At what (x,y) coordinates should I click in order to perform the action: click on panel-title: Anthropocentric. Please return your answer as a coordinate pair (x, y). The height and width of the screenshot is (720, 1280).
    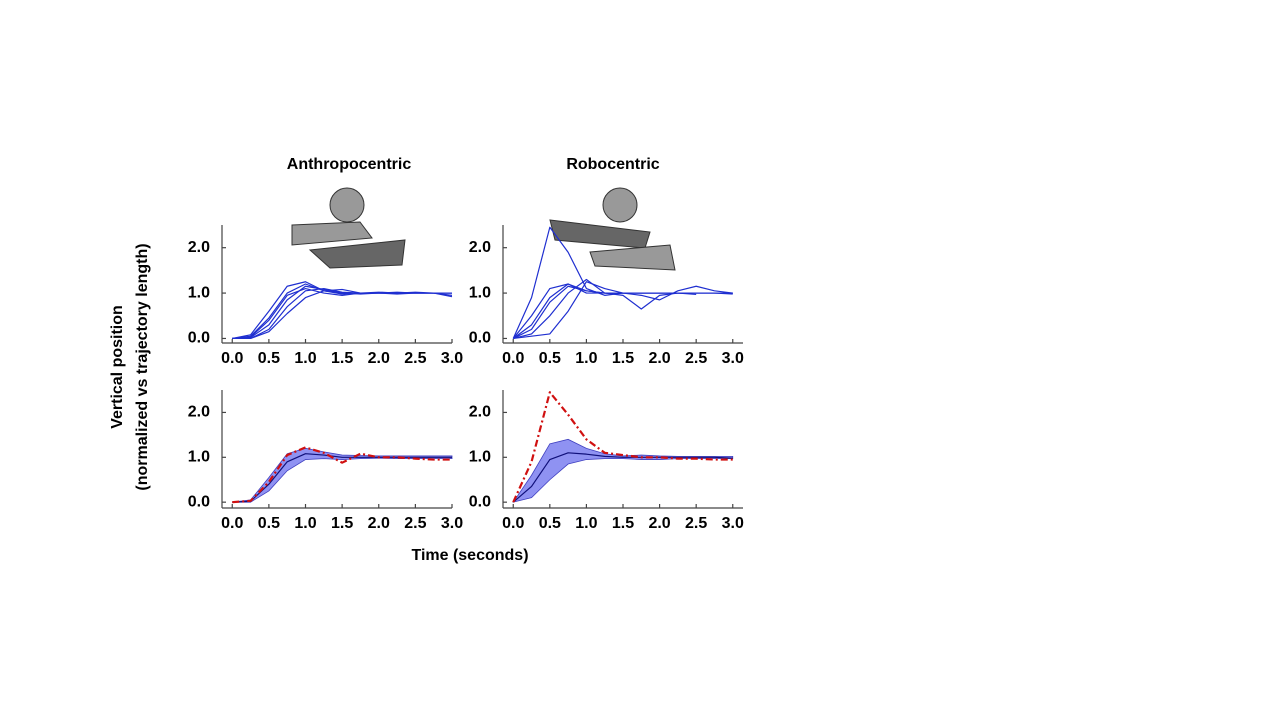
    Looking at the image, I should click on (349, 164).